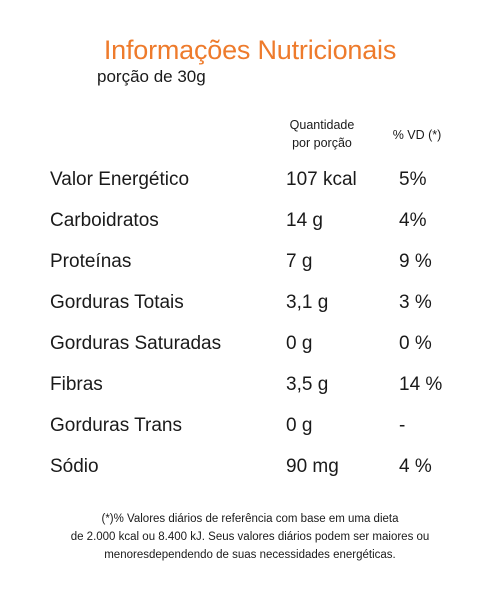 Image resolution: width=500 pixels, height=600 pixels. Describe the element at coordinates (415, 466) in the screenshot. I see `nutrient-vd: 4 %` at that location.